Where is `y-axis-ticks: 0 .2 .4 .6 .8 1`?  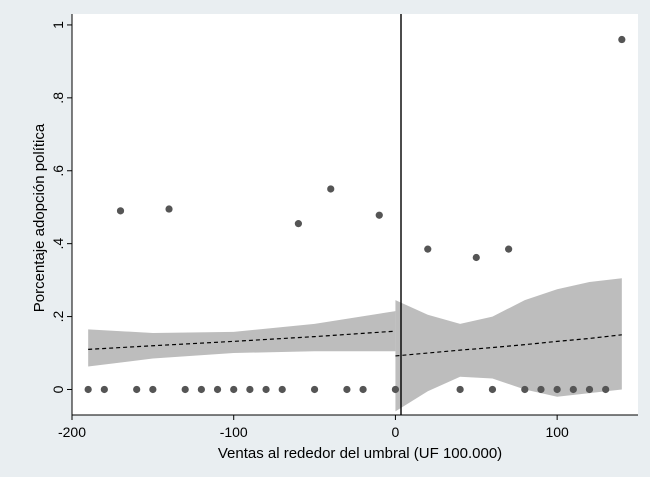 y-axis-ticks: 0 .2 .4 .6 .8 1 is located at coordinates (61, 207).